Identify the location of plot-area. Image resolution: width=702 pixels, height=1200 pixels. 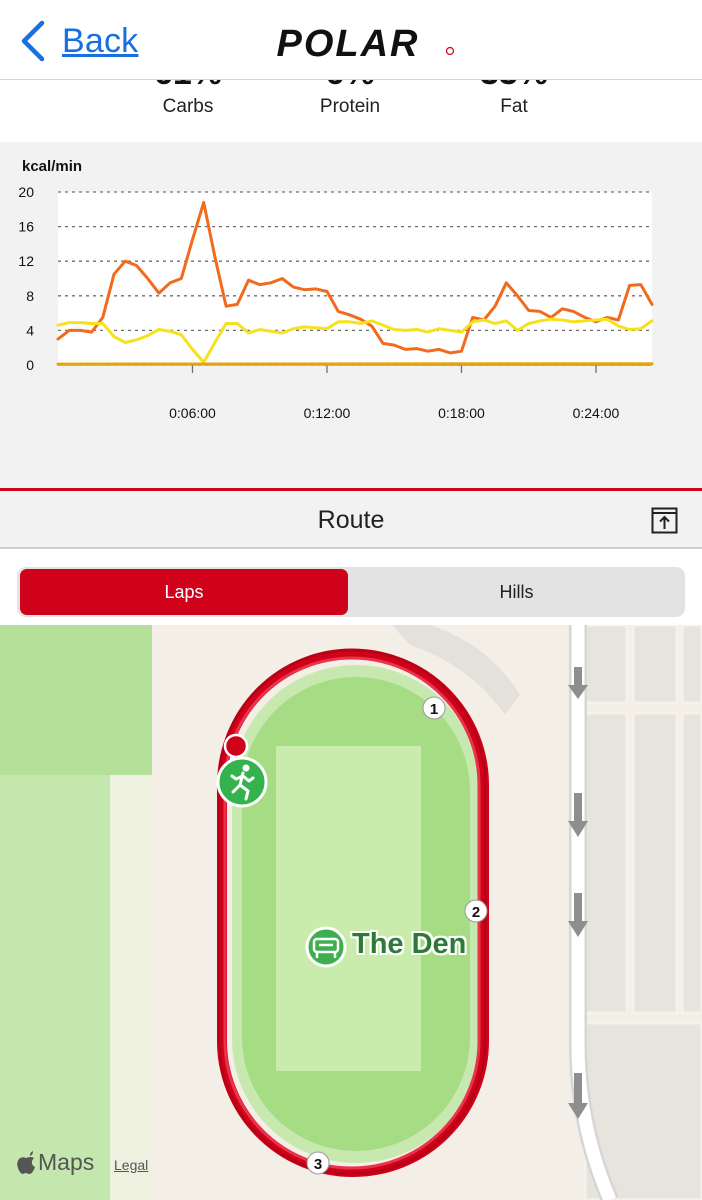
(355, 278).